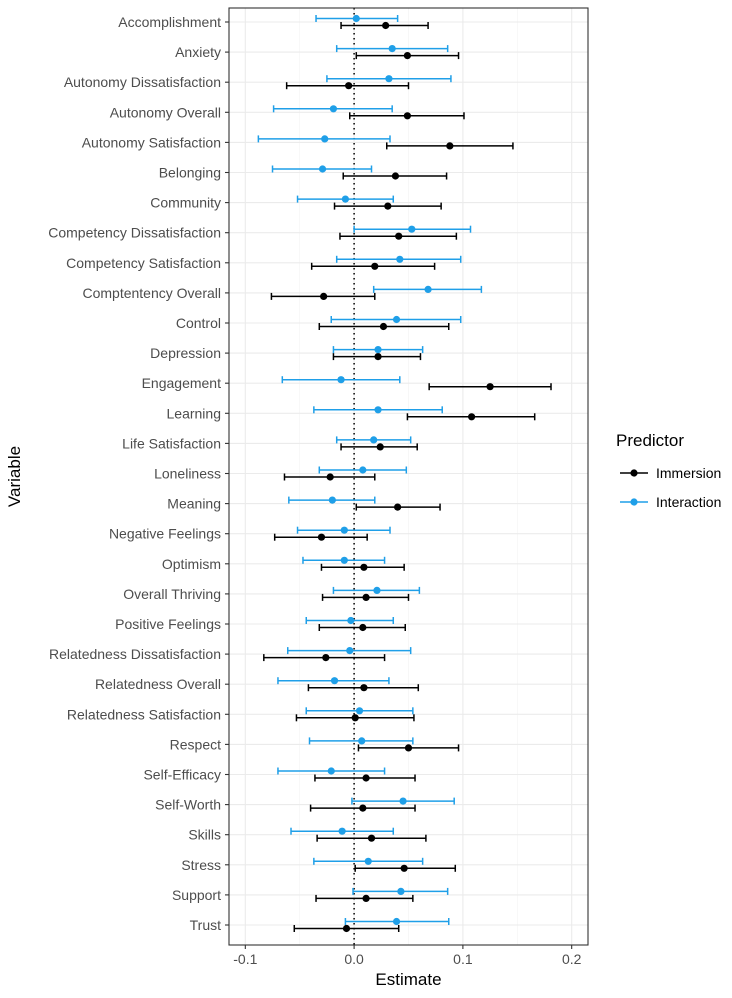 The height and width of the screenshot is (998, 732). What do you see at coordinates (204, 835) in the screenshot?
I see `y-tick-label: Skills` at bounding box center [204, 835].